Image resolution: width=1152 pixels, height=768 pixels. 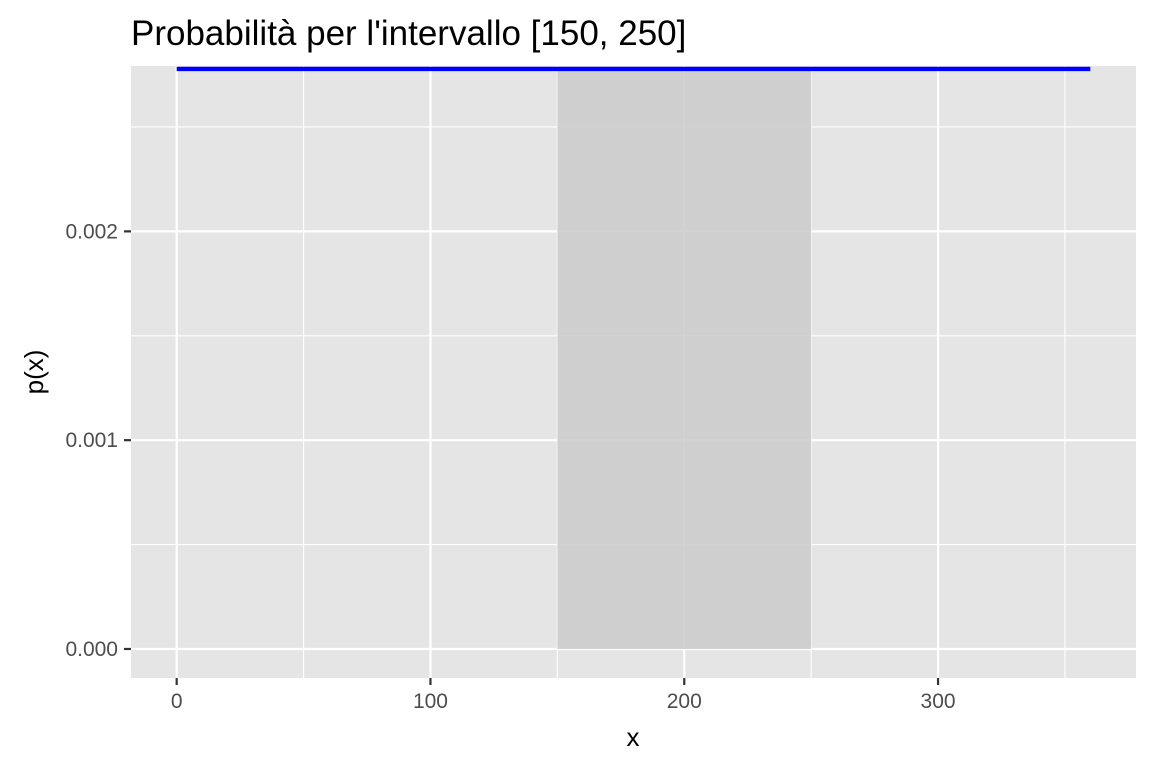 What do you see at coordinates (684, 701) in the screenshot?
I see `x-tick-label: 200` at bounding box center [684, 701].